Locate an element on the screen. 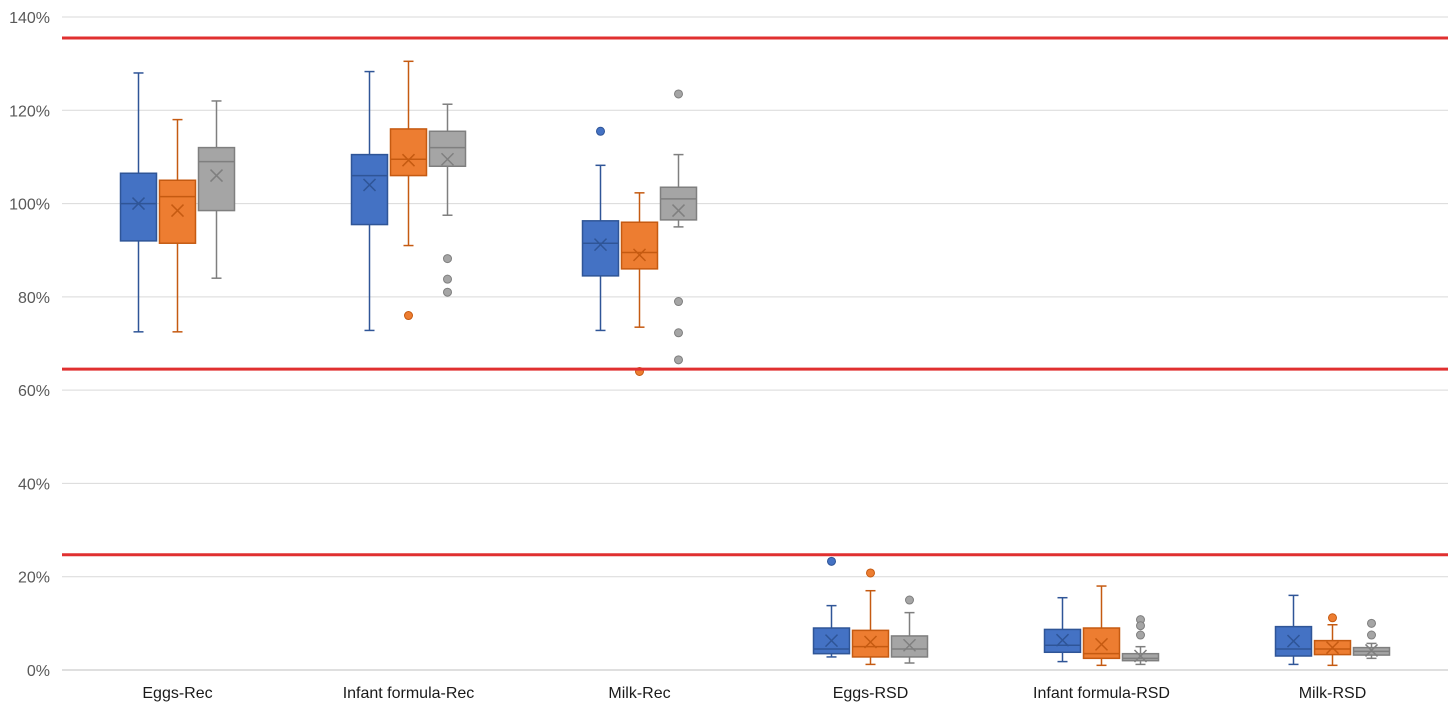 The width and height of the screenshot is (1450, 707). y-tick-label: 60% is located at coordinates (34, 391).